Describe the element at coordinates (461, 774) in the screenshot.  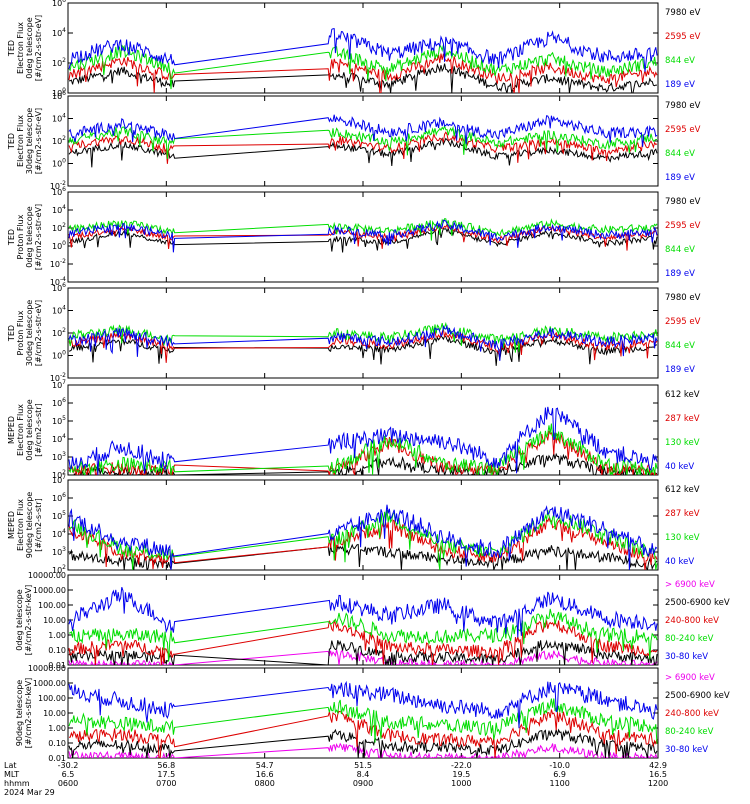
I see `x-mlt-value: 19.5` at that location.